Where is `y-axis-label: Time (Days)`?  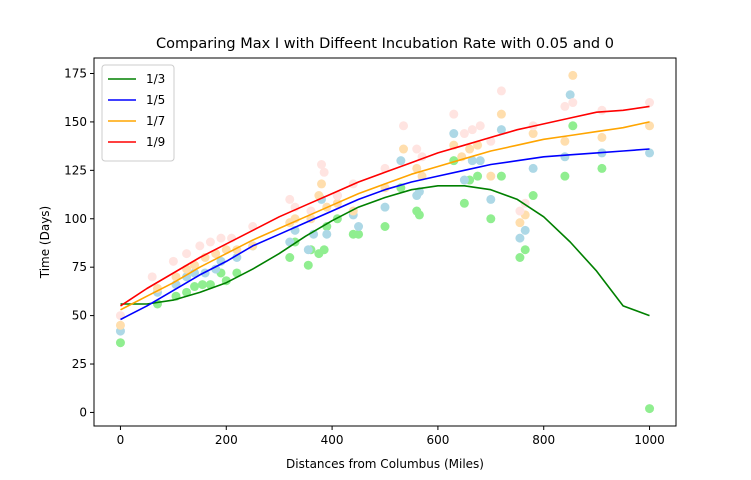 y-axis-label: Time (Days) is located at coordinates (45, 243).